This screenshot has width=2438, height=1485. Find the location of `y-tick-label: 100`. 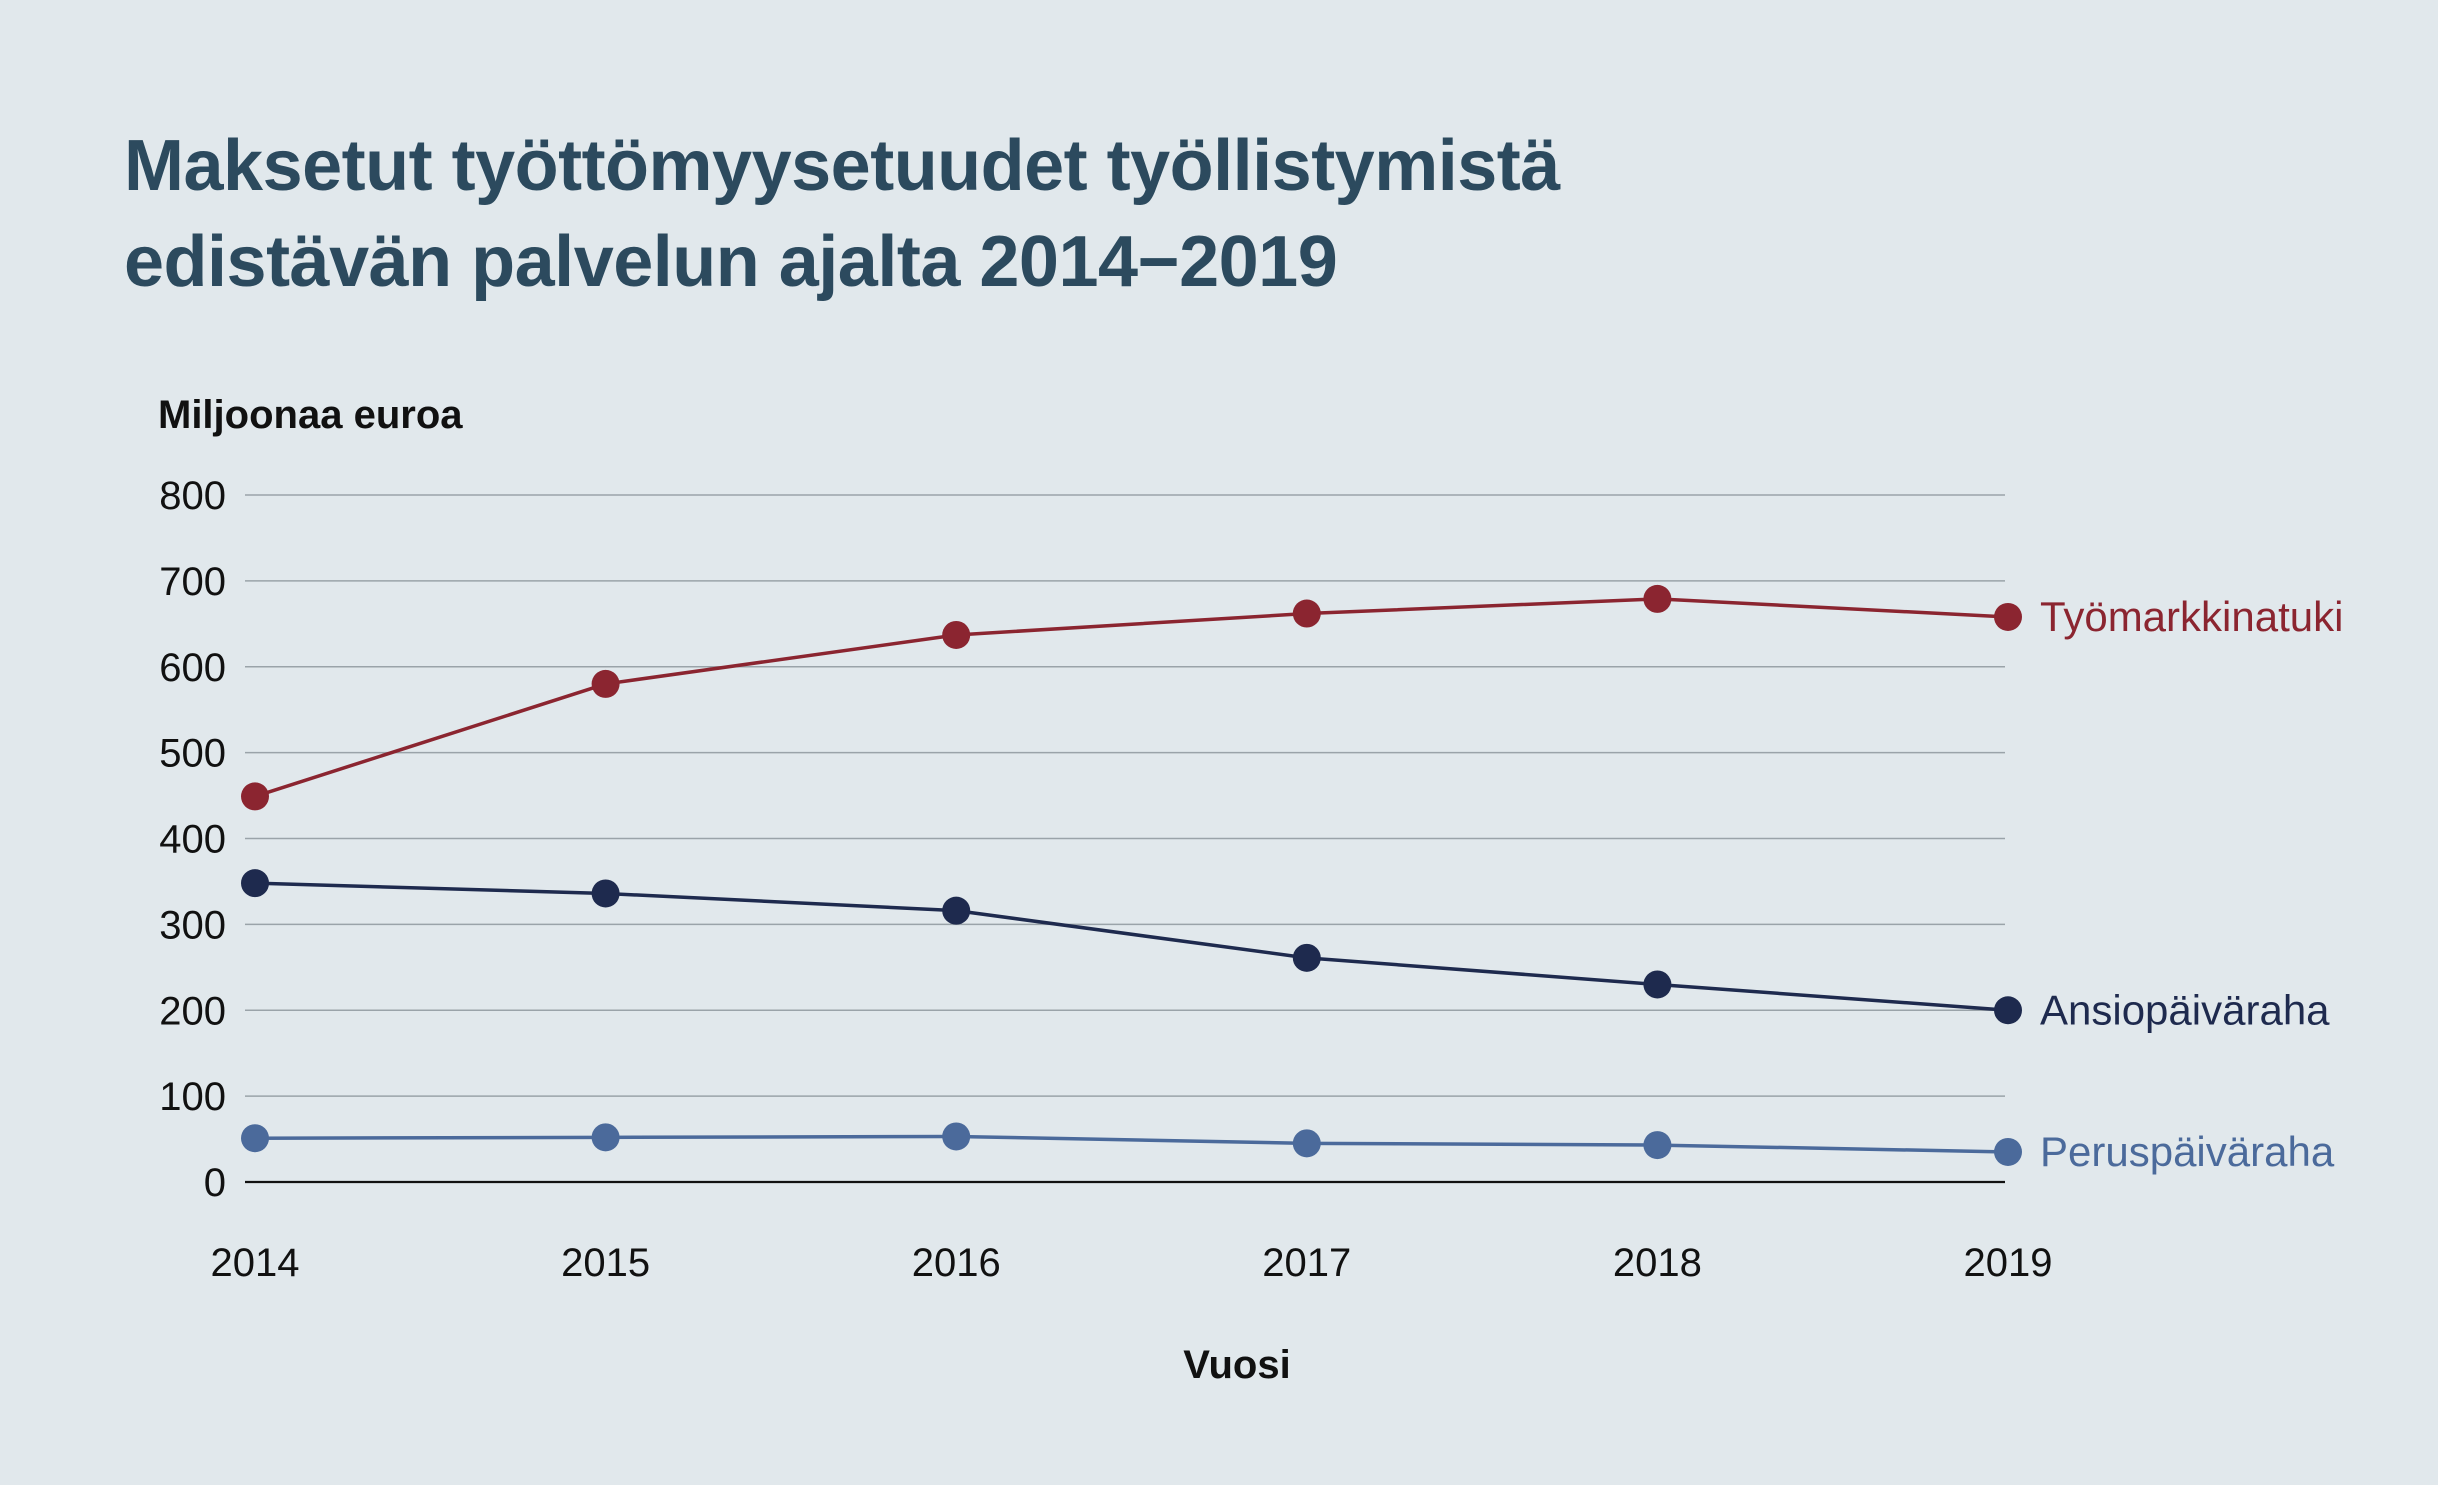

y-tick-label: 100 is located at coordinates (192, 1097).